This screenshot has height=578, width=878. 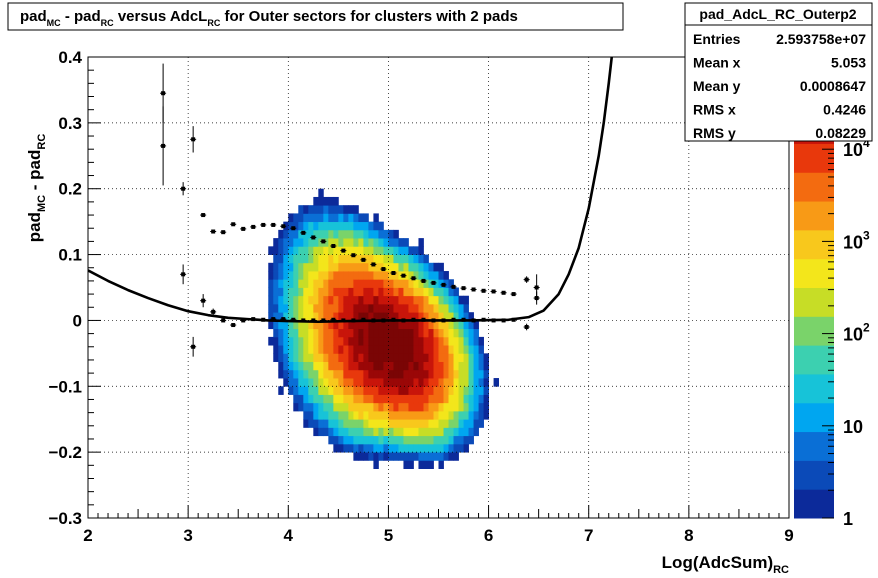 I want to click on y-axis: −0.3 −0.2 −0.1 0 0.1 0.2 0.3 0.4, so click(x=74, y=288).